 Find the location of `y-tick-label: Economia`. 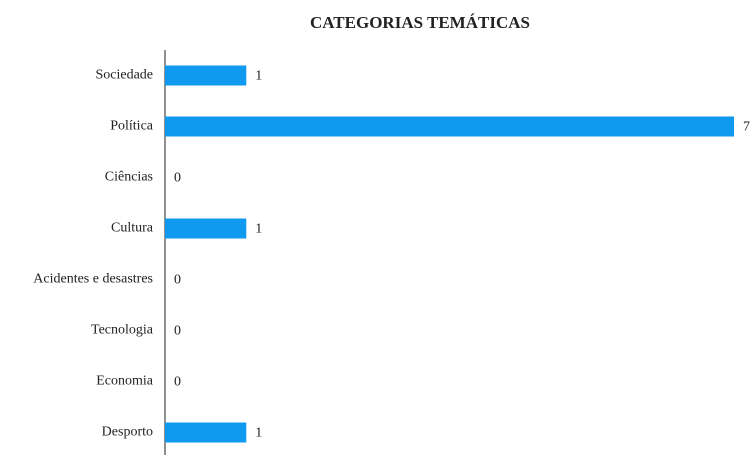

y-tick-label: Economia is located at coordinates (125, 381).